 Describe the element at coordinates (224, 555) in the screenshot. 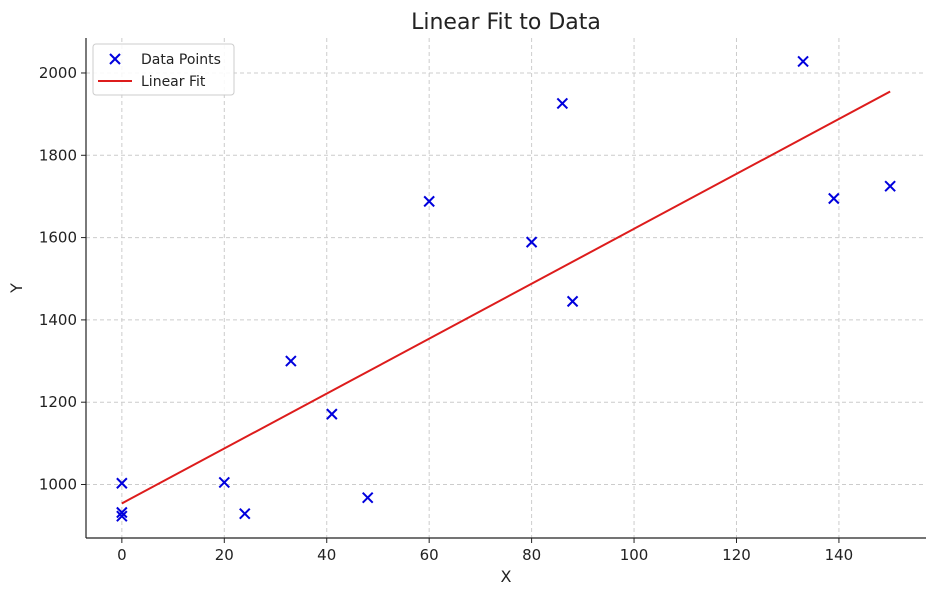

I see `x-tick-label: 20` at that location.